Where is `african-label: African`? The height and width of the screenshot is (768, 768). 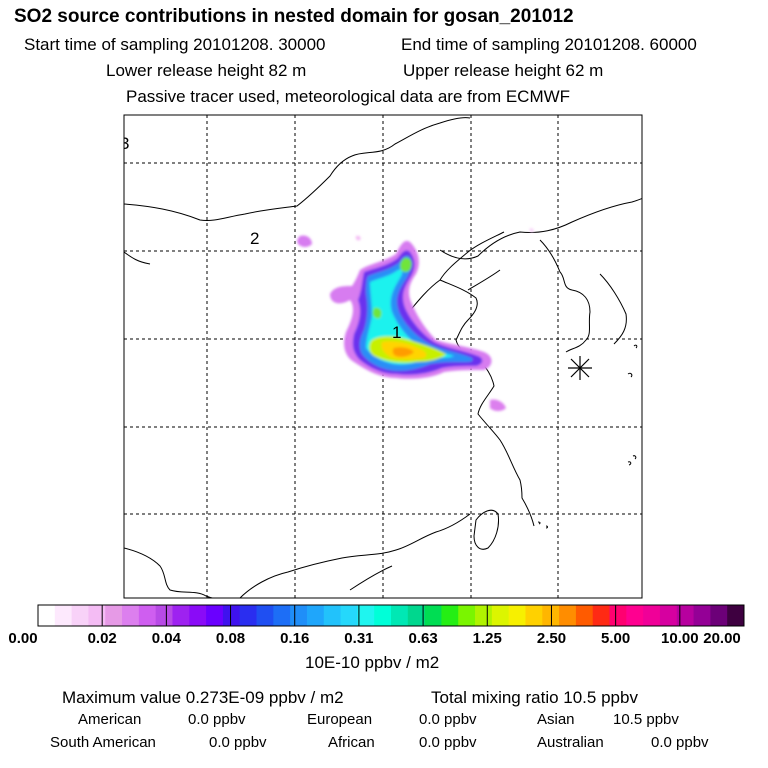 african-label: African is located at coordinates (351, 742).